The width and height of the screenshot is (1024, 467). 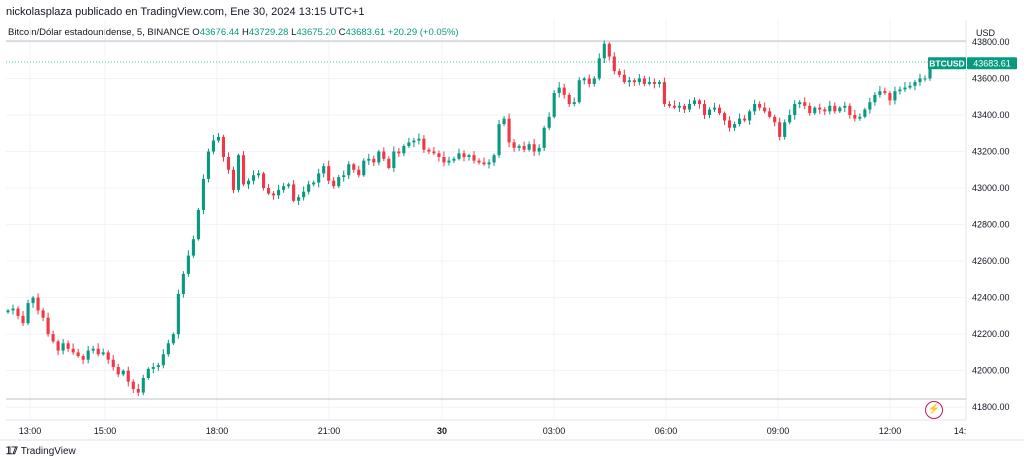 I want to click on high-value: 43729.28, so click(x=268, y=32).